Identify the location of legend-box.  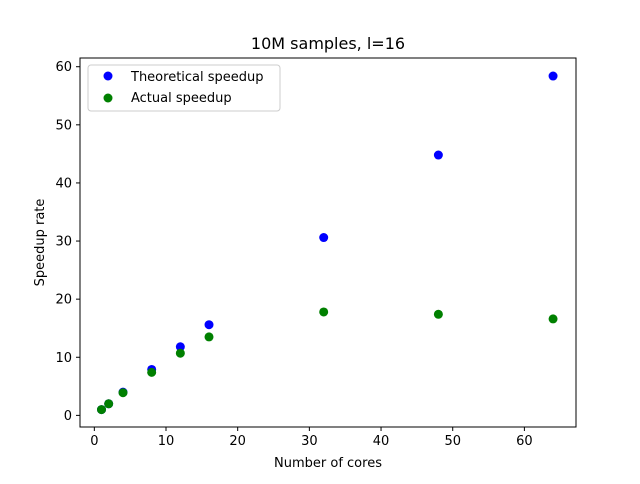
(184, 88).